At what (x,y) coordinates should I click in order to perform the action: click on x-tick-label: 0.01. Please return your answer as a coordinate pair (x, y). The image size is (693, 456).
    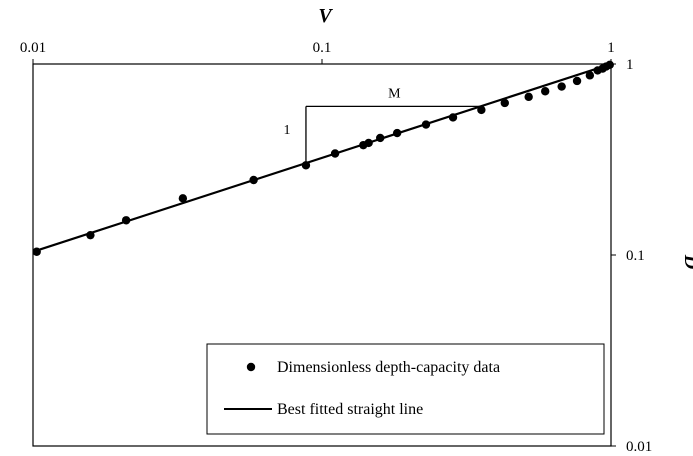
    Looking at the image, I should click on (33, 48).